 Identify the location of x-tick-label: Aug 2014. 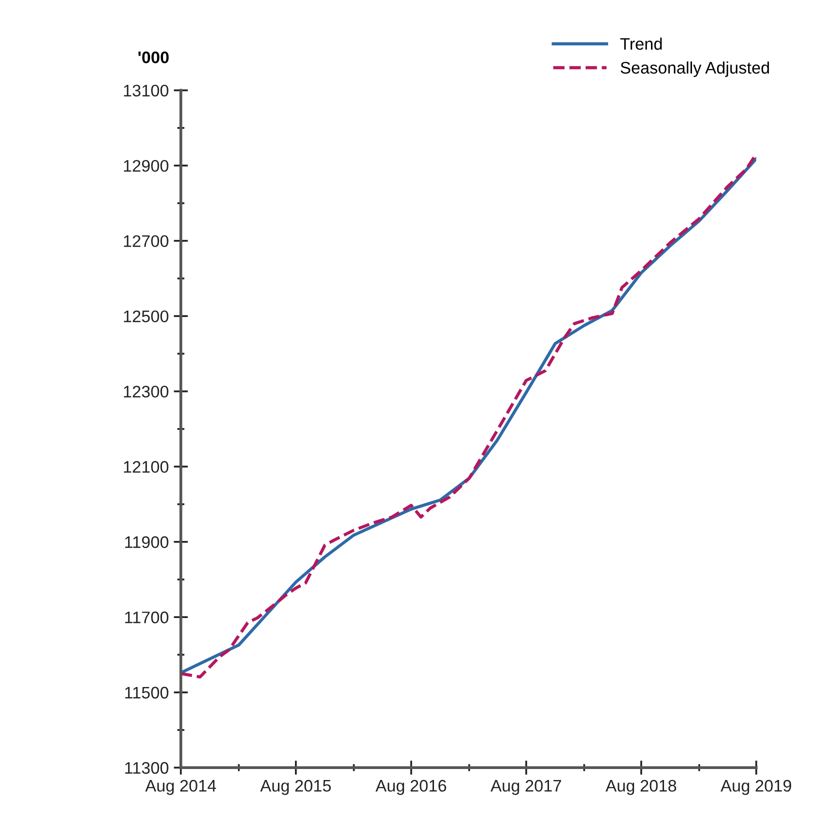
(180, 787).